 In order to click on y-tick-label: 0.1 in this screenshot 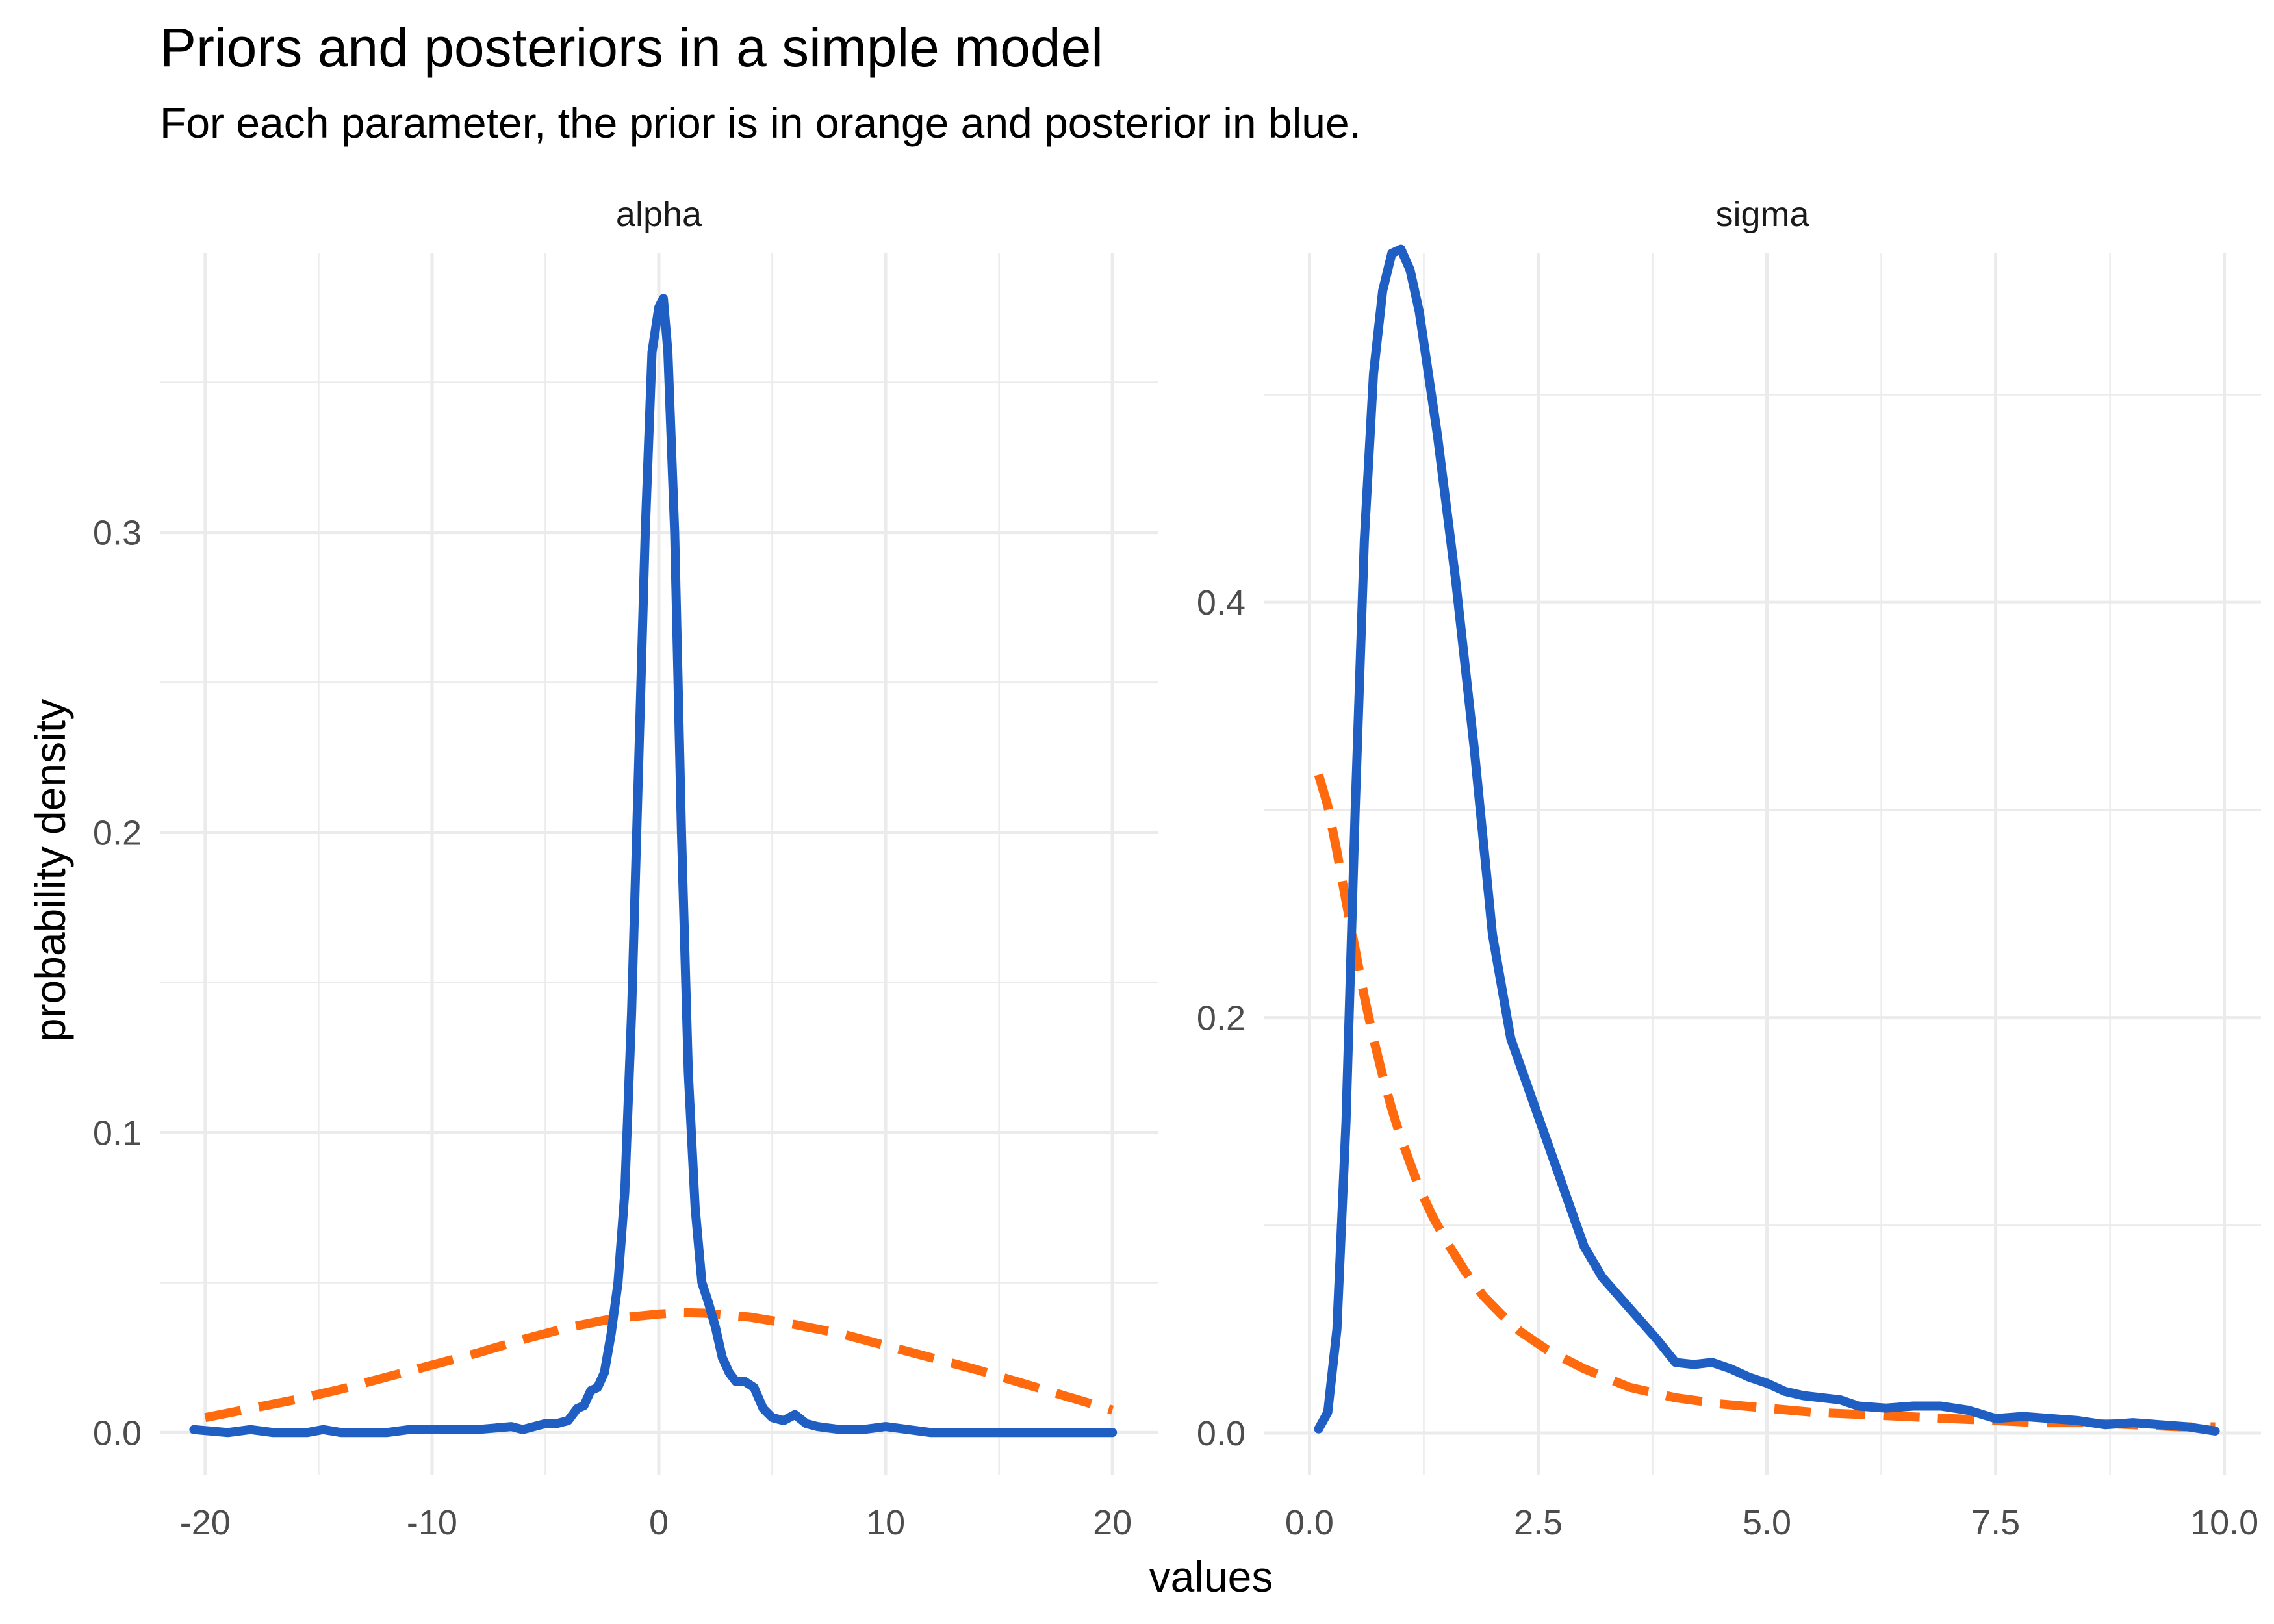, I will do `click(117, 1132)`.